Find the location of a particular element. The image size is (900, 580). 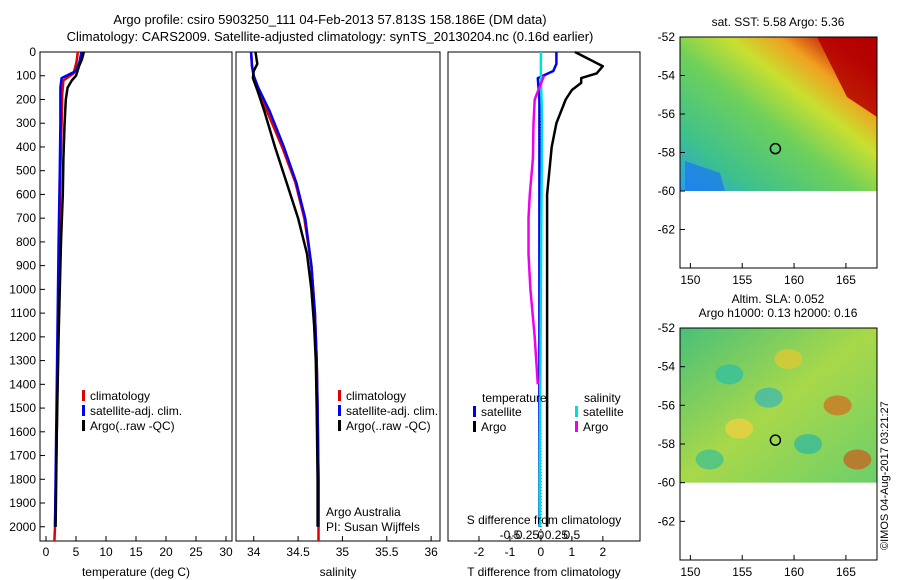

x-axis-label: salinity is located at coordinates (338, 572).